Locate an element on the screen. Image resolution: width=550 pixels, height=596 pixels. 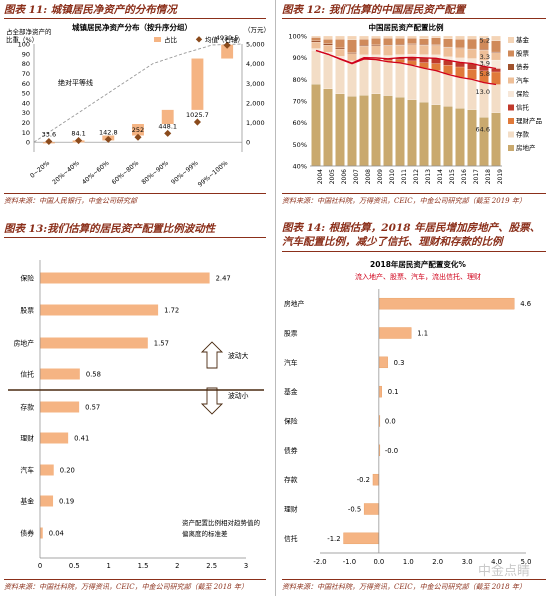
chart-11-xtick: 20%~40% is located at coordinates (66, 173).